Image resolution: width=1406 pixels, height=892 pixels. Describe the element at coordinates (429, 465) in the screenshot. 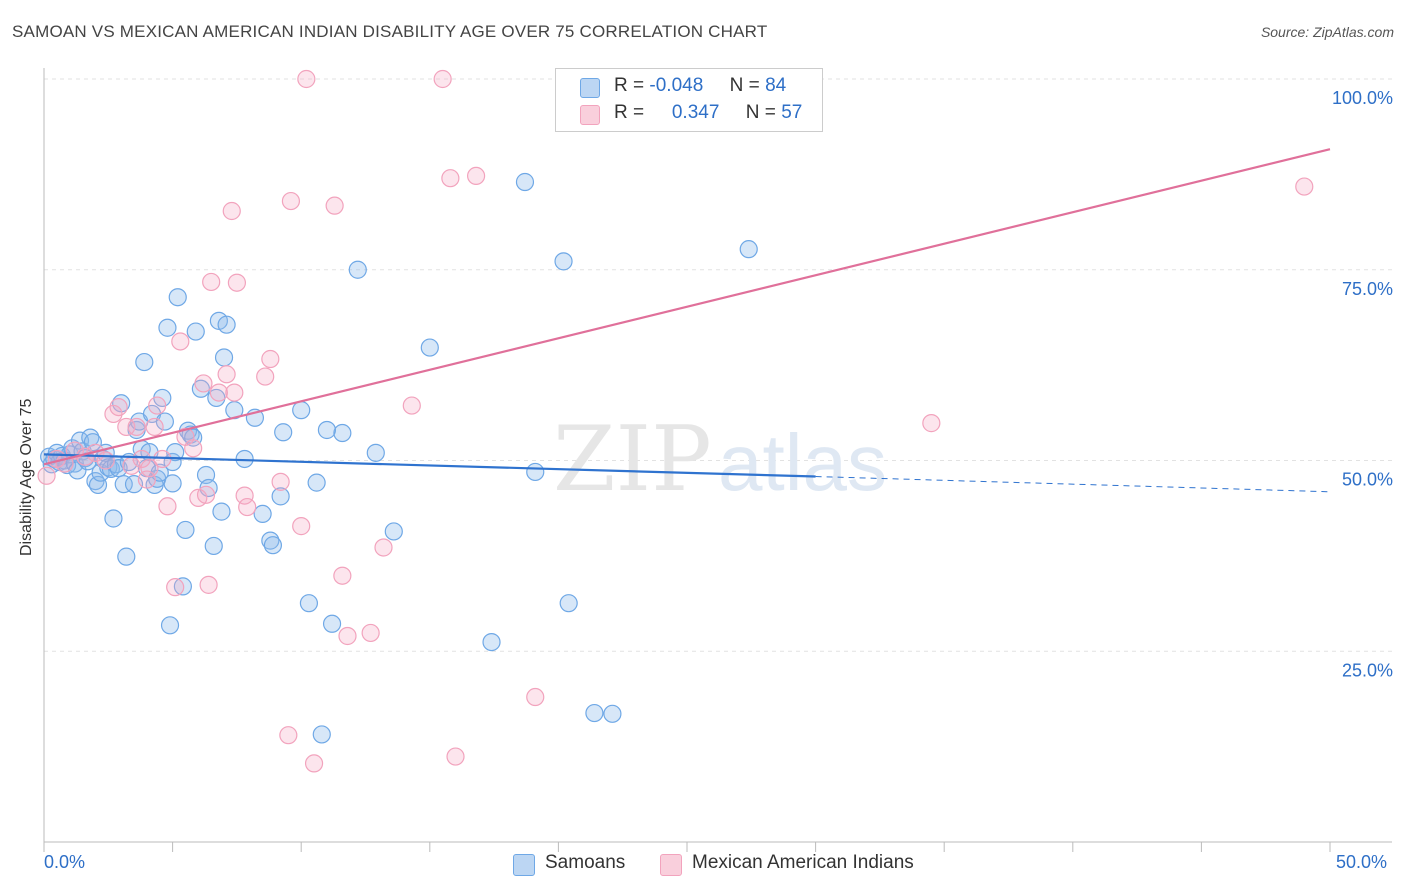

I see `samoan-trend-line` at that location.